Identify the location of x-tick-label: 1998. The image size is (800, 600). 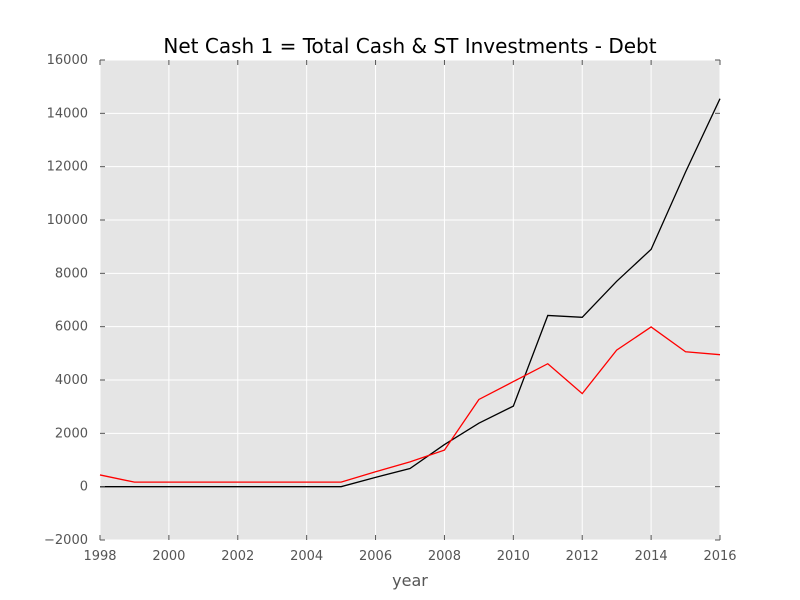
(99, 556).